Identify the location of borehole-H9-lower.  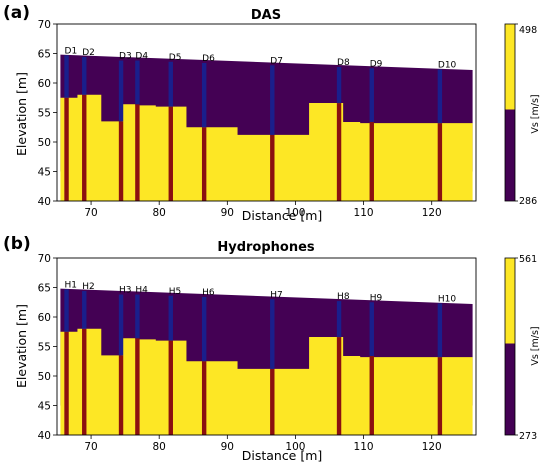
(371, 395).